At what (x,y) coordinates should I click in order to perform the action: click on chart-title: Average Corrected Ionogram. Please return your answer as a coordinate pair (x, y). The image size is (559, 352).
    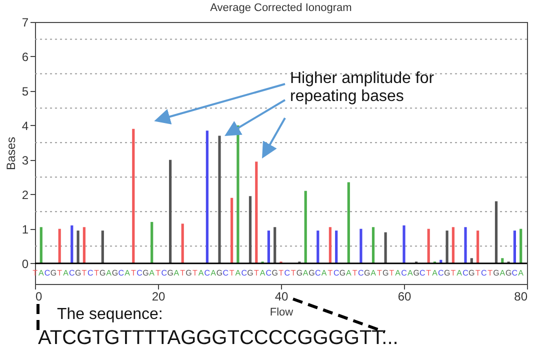
    Looking at the image, I should click on (281, 8).